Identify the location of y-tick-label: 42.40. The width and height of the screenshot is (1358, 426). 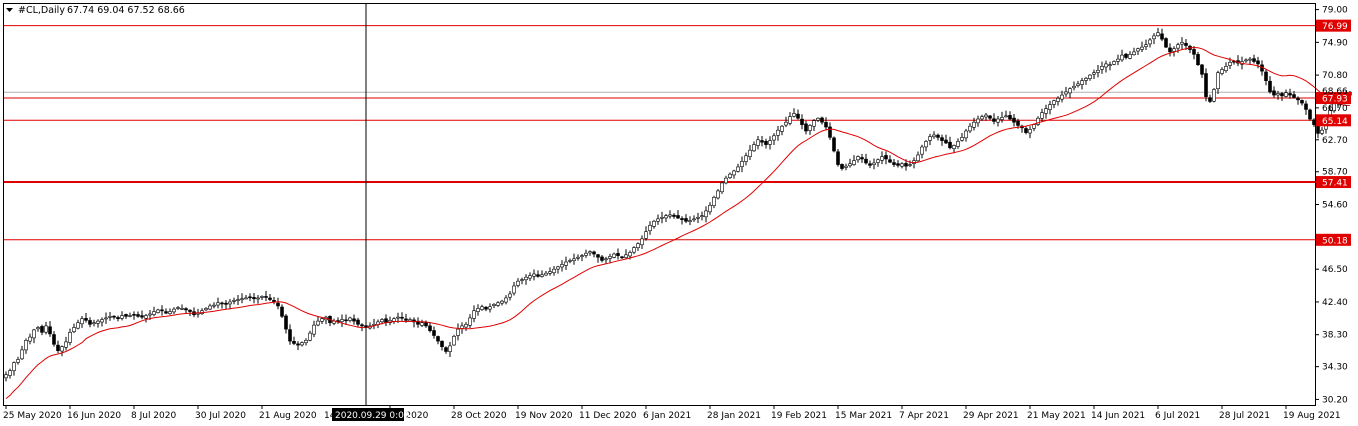
(1335, 303).